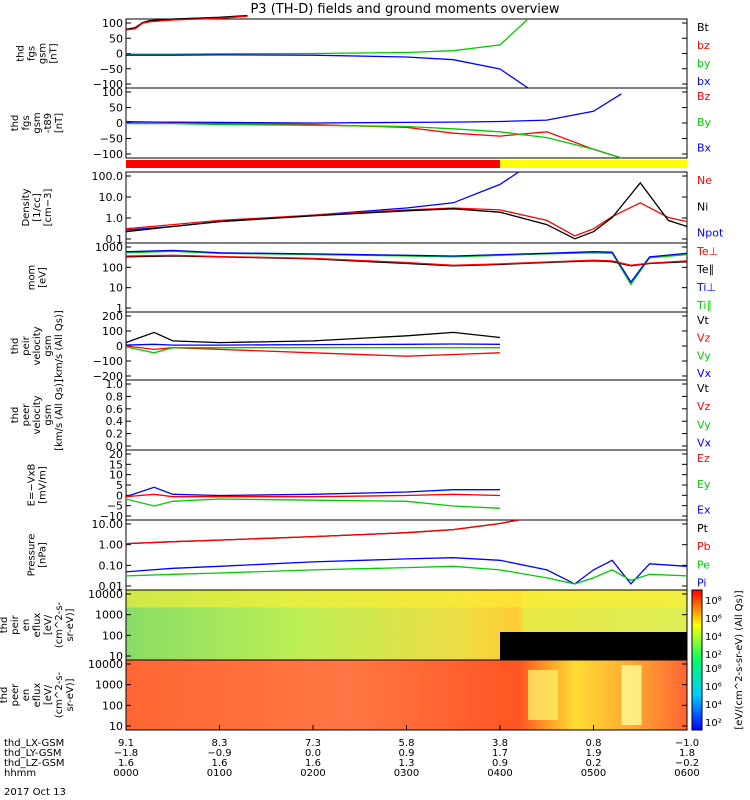  What do you see at coordinates (322, 201) in the screenshot?
I see `series-Npot` at bounding box center [322, 201].